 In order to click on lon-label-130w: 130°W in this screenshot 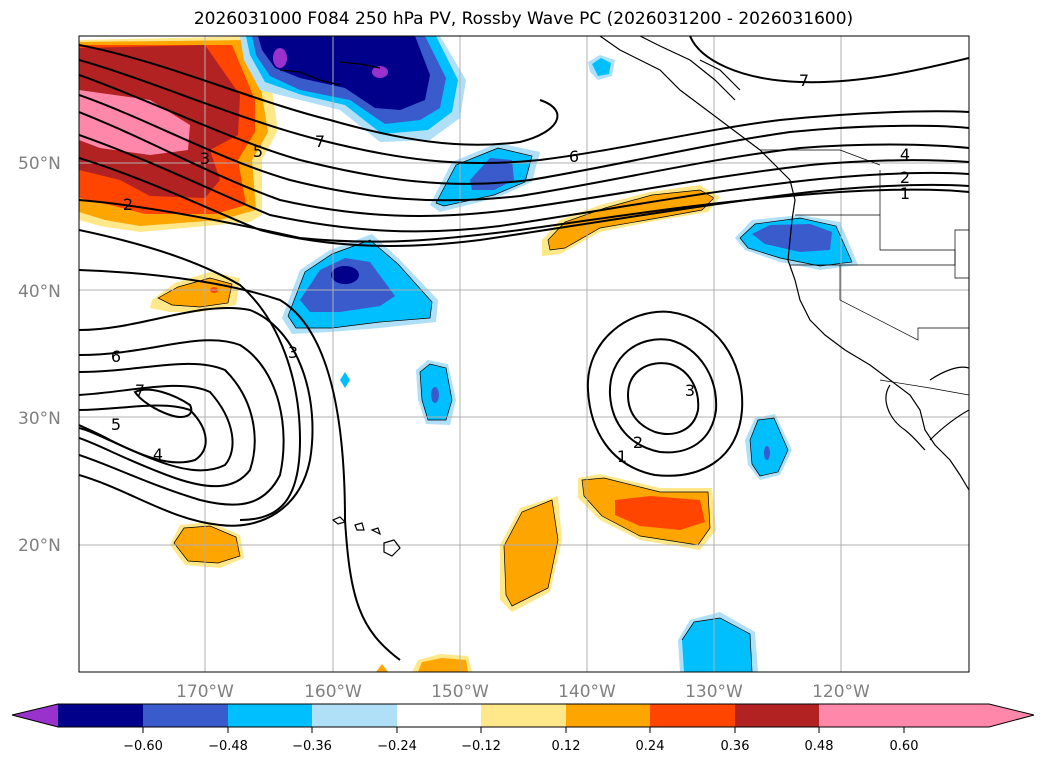, I will do `click(714, 692)`.